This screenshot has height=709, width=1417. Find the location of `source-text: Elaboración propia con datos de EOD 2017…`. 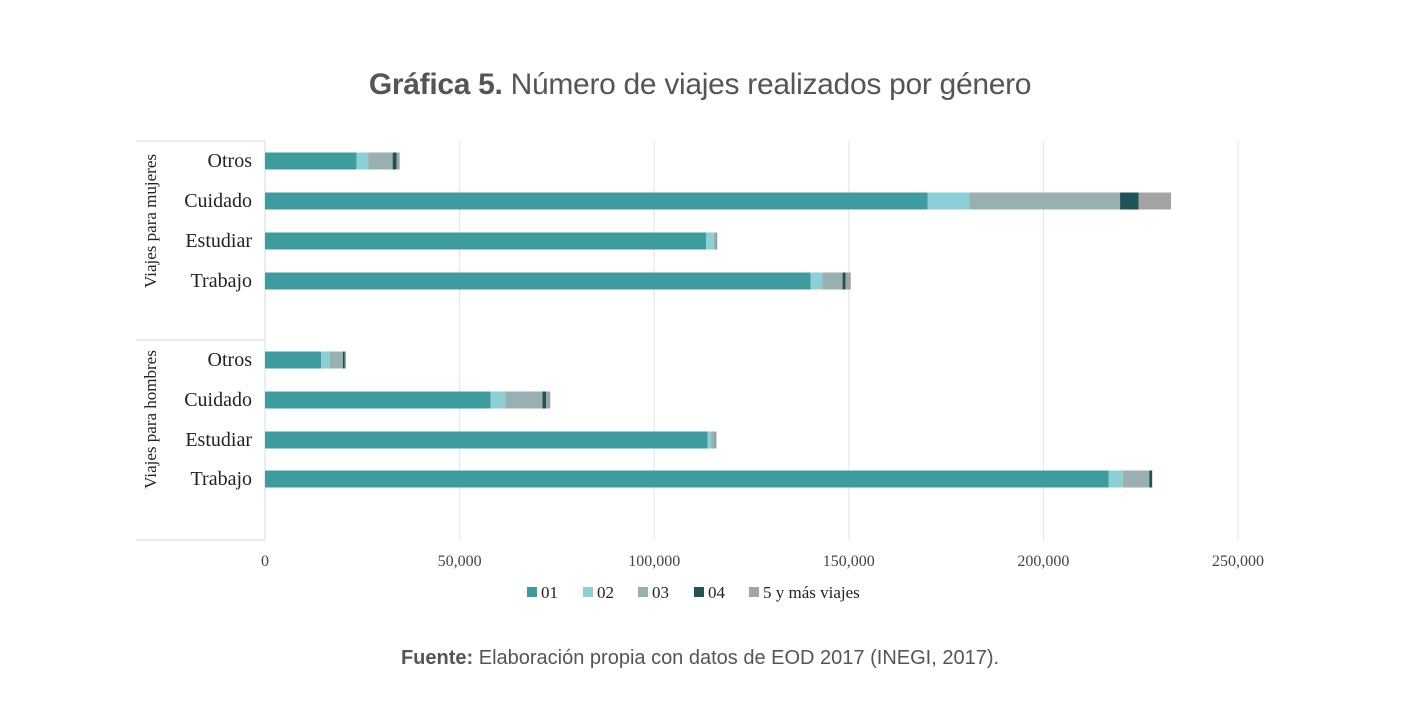

source-text: Elaboración propia con datos de EOD 2017… is located at coordinates (736, 658).